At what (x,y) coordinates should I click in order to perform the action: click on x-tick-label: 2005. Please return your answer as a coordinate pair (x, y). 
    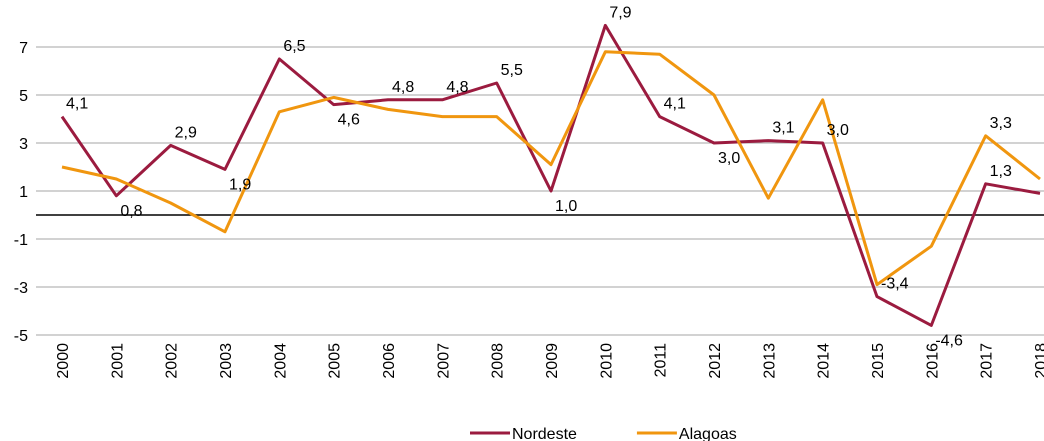
    Looking at the image, I should click on (335, 361).